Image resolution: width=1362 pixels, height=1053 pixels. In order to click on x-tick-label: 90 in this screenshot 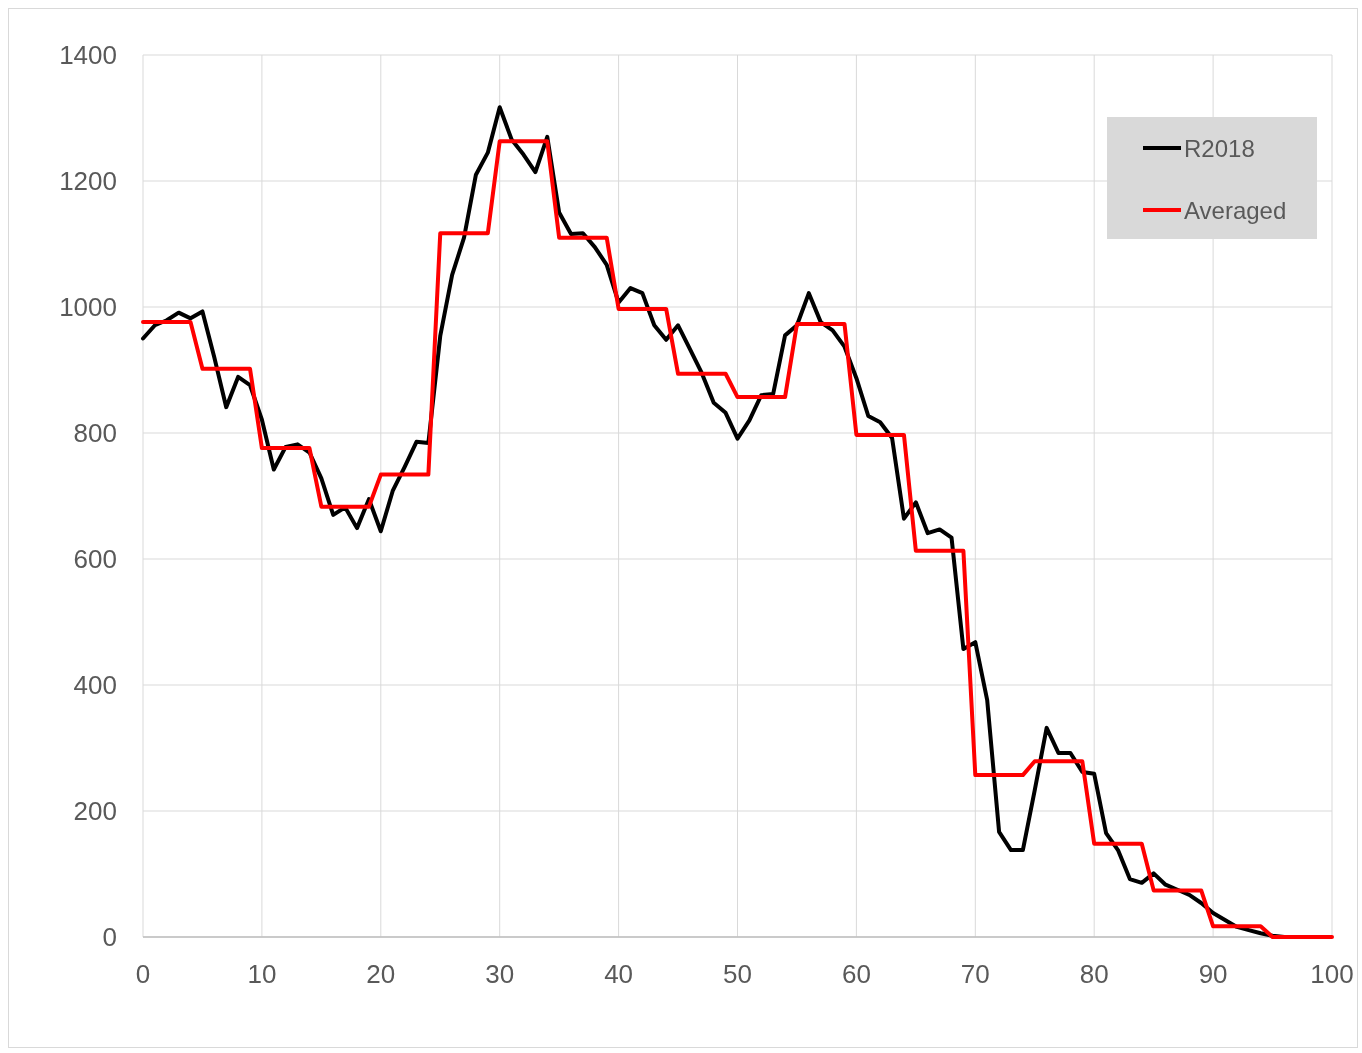, I will do `click(1213, 974)`.